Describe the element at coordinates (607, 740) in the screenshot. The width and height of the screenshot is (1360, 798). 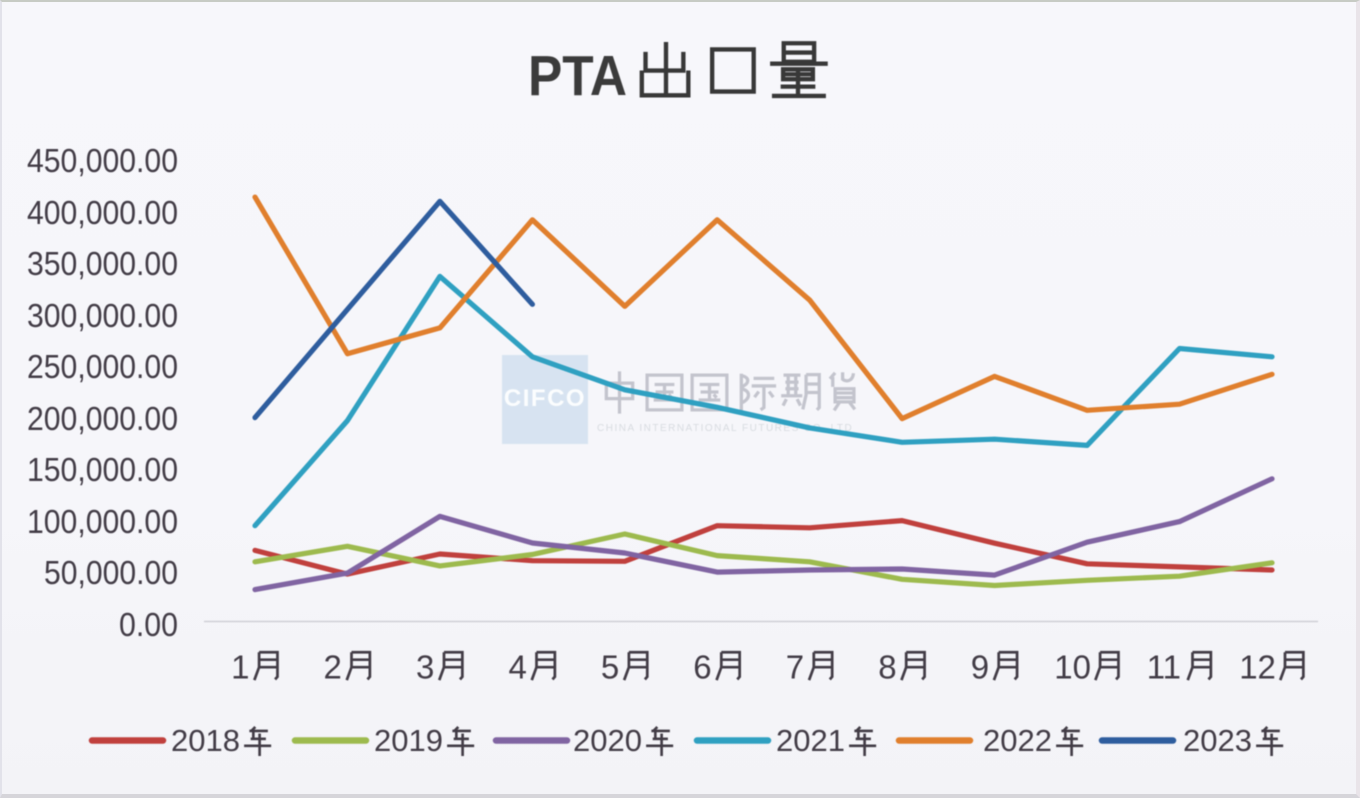
I see `svg-text: 2020` at that location.